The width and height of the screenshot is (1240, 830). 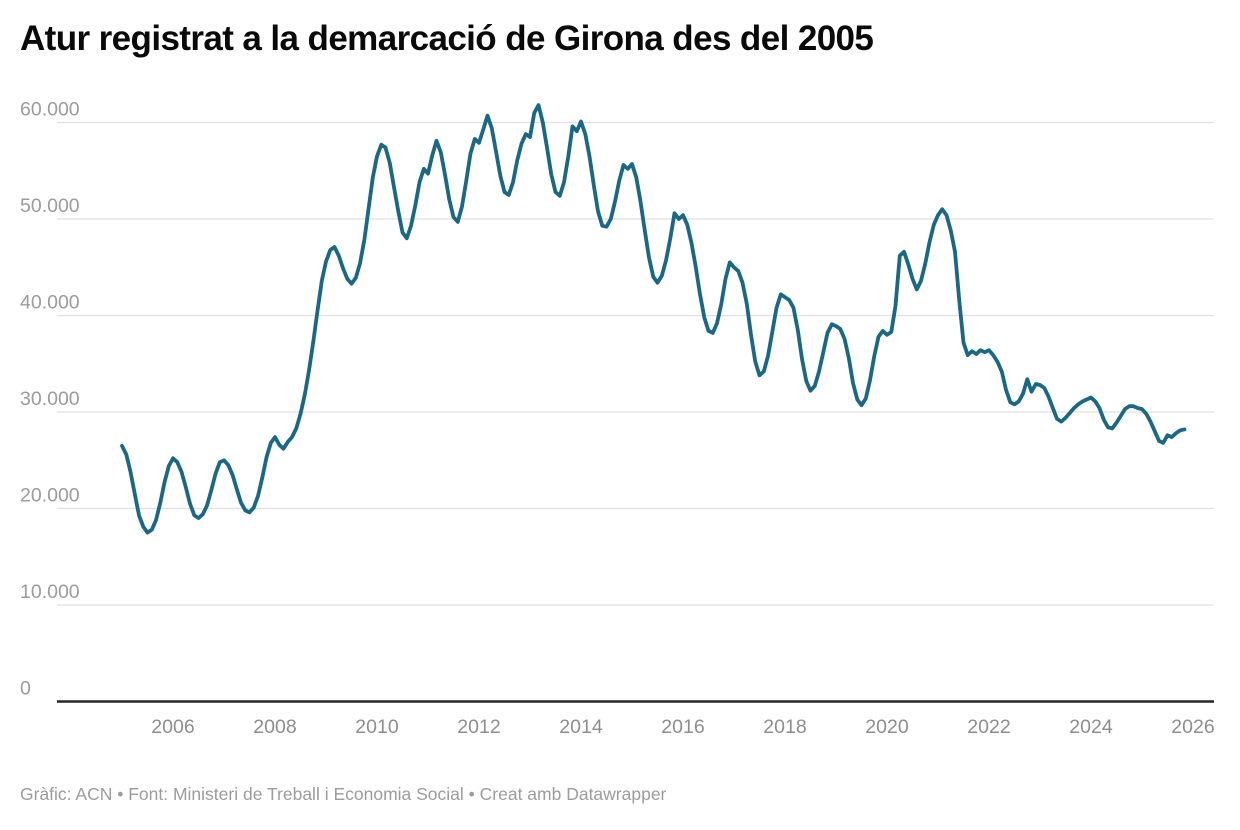 I want to click on x-axis-tick-label: 2008, so click(x=274, y=727).